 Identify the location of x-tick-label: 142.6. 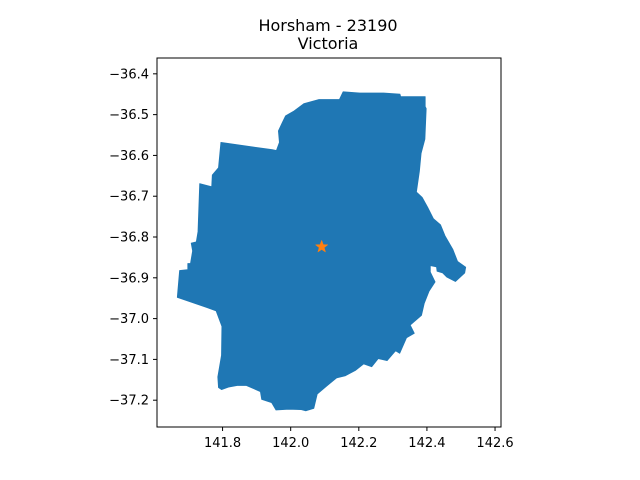
(494, 443).